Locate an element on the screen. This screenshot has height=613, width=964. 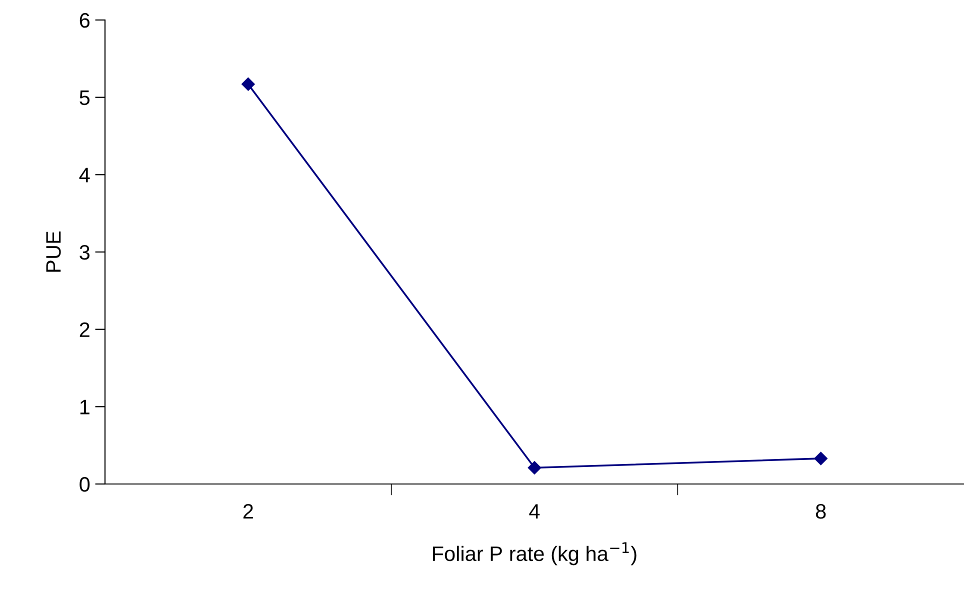
x-axis-title: Foliar P rate (kg ha$^{−1}$) is located at coordinates (534, 554).